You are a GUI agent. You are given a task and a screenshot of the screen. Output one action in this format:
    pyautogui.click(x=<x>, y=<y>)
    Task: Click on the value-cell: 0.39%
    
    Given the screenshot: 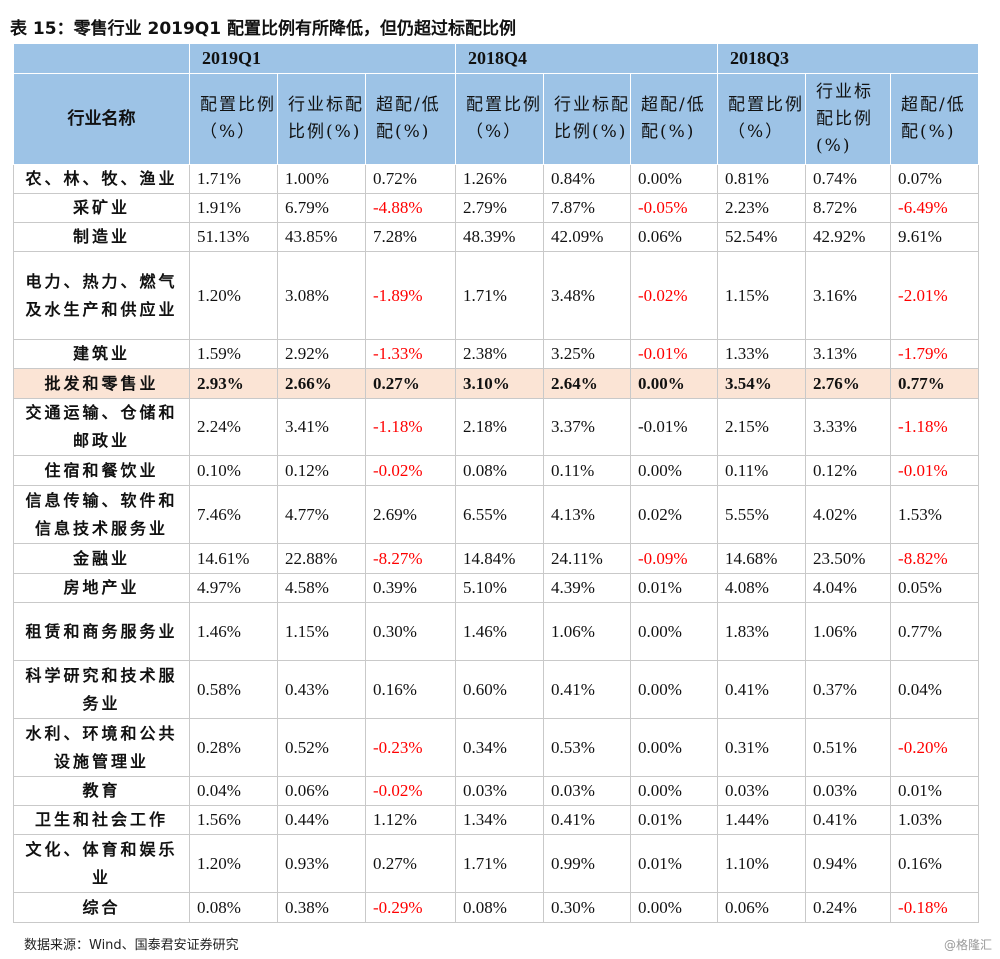 What is the action you would take?
    pyautogui.click(x=410, y=588)
    